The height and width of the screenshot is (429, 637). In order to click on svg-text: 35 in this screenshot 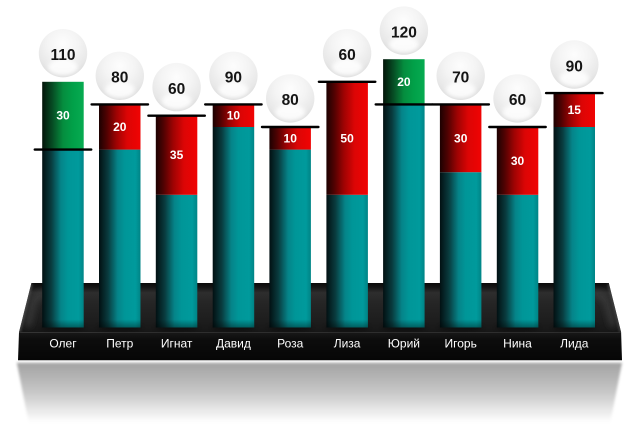, I will do `click(177, 155)`.